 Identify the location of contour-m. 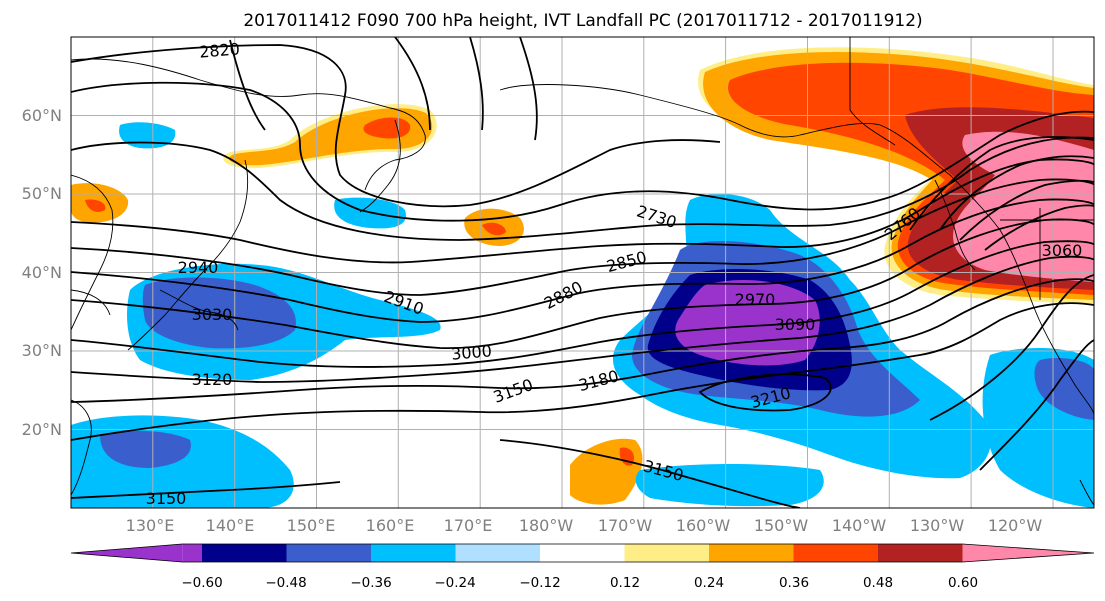
(1011, 347).